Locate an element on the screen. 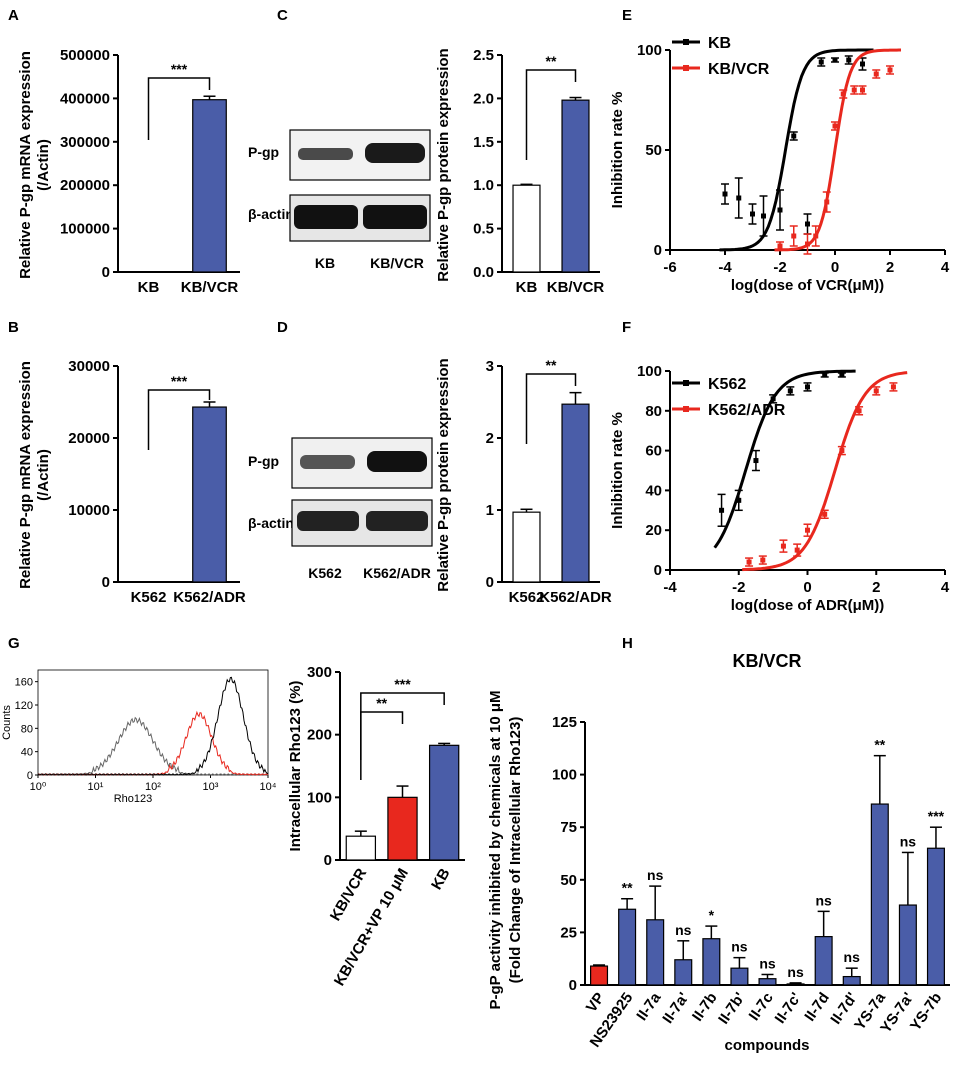 Image resolution: width=957 pixels, height=1067 pixels. panel-label-G: G is located at coordinates (14, 643).